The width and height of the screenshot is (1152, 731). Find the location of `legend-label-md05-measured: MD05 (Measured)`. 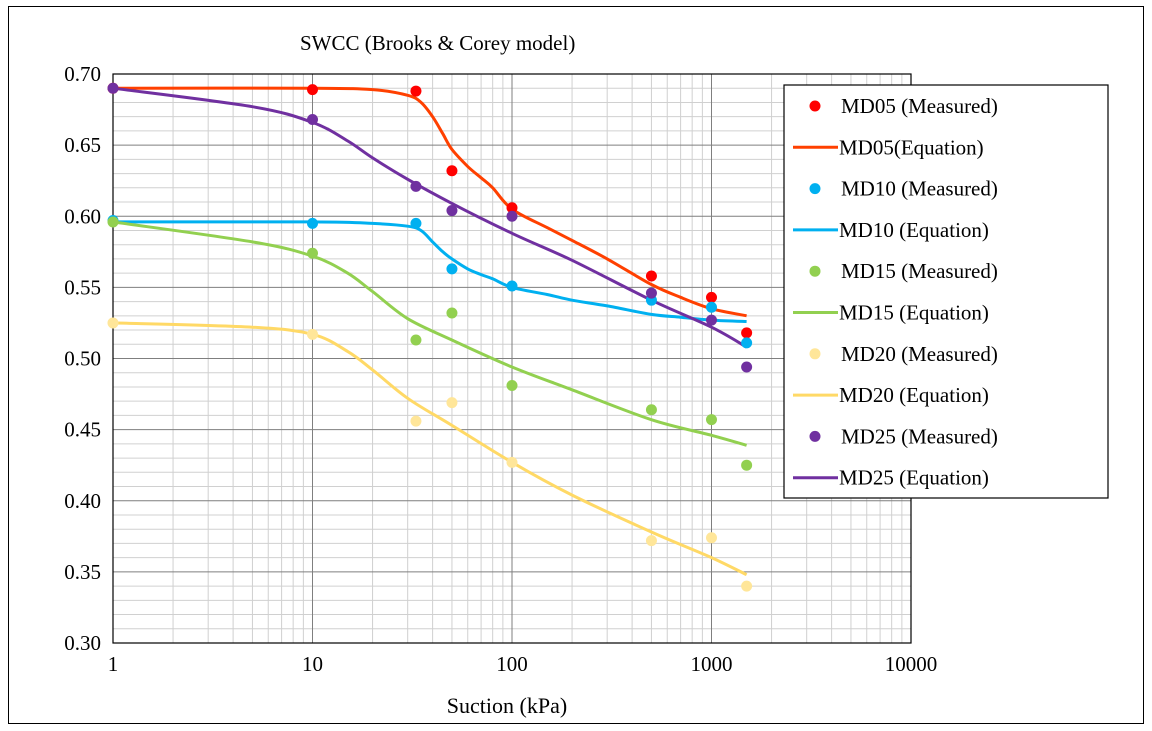

legend-label-md05-measured: MD05 (Measured) is located at coordinates (919, 106).